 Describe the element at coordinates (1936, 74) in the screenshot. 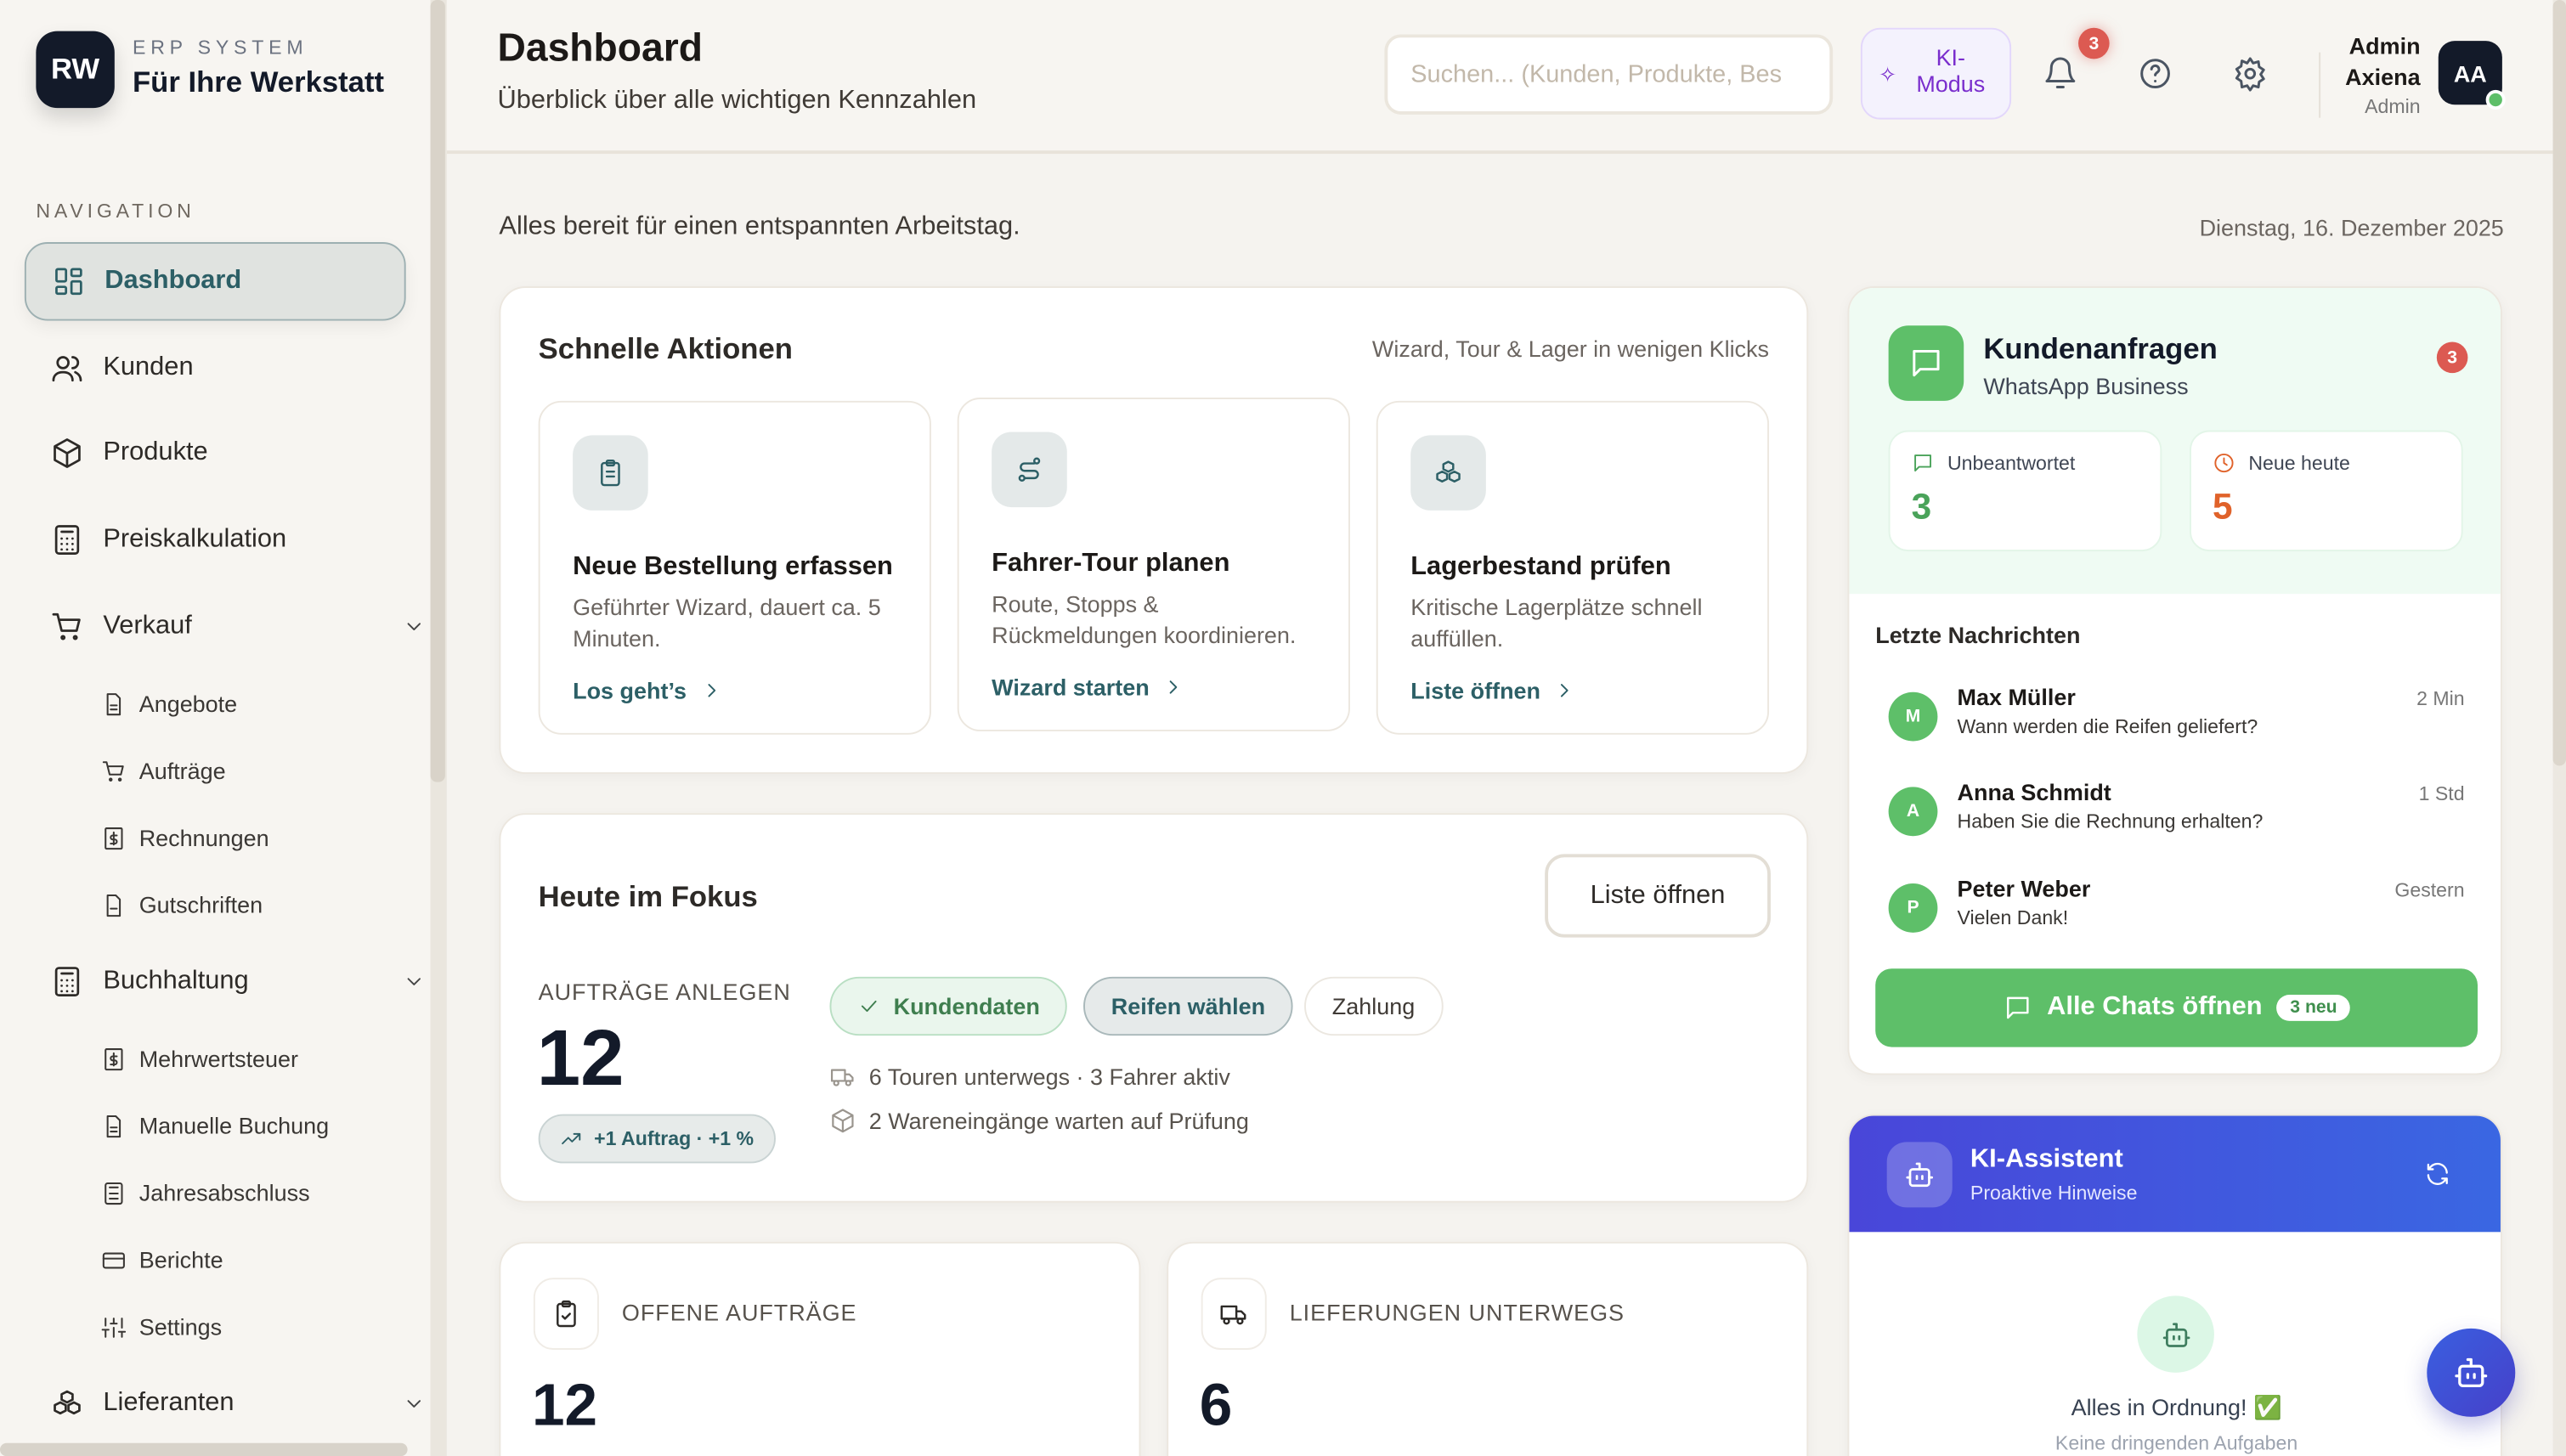

I see `ki-mode-button: ✧ KI- Modus` at that location.